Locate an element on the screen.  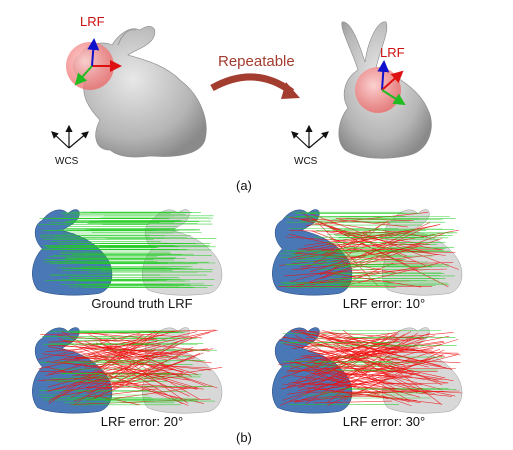
panel-1-caption: Ground truth LRF is located at coordinates (142, 303).